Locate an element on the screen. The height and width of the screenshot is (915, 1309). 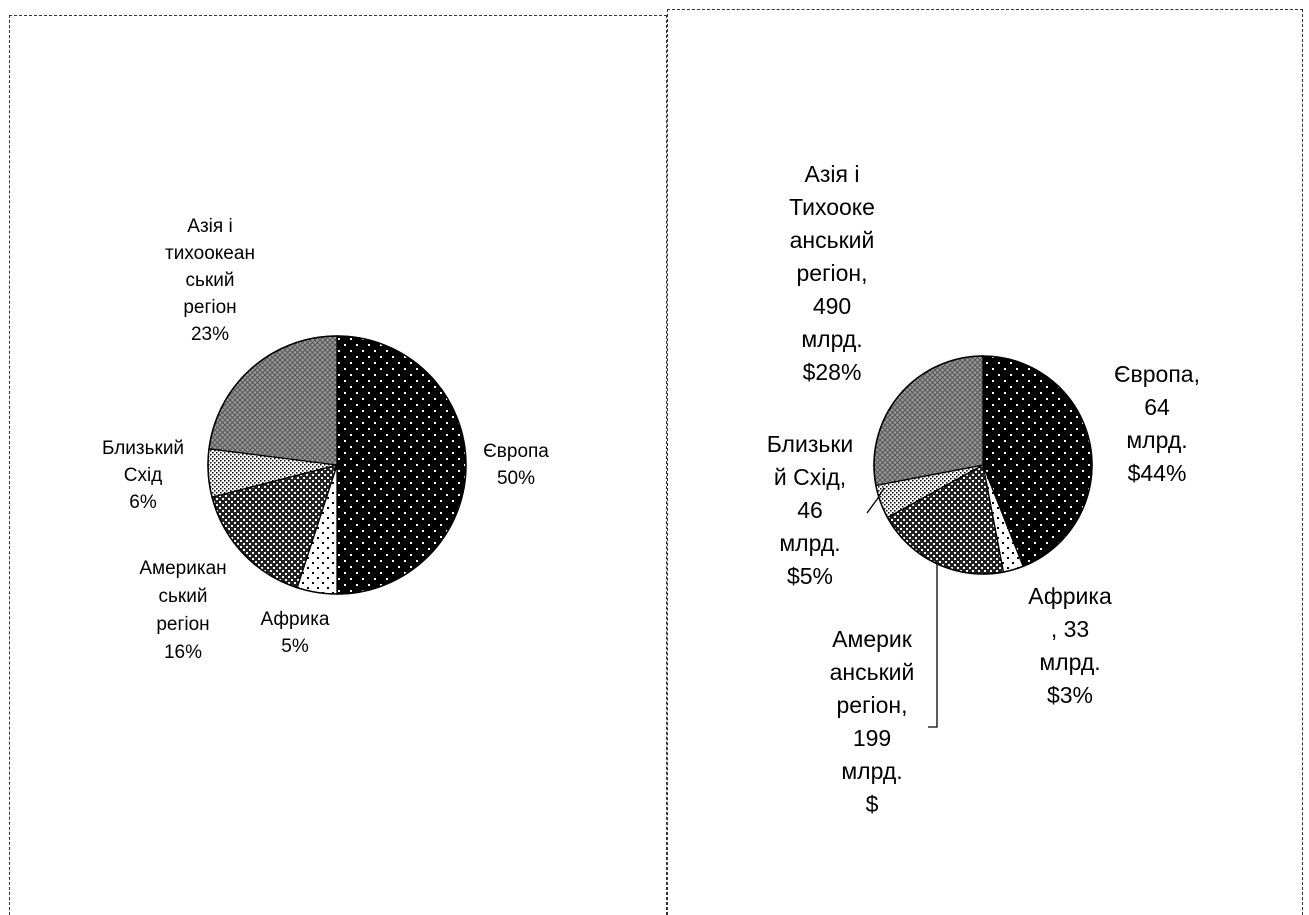
left-label-americas: Американ ський регіон 16% is located at coordinates (183, 610).